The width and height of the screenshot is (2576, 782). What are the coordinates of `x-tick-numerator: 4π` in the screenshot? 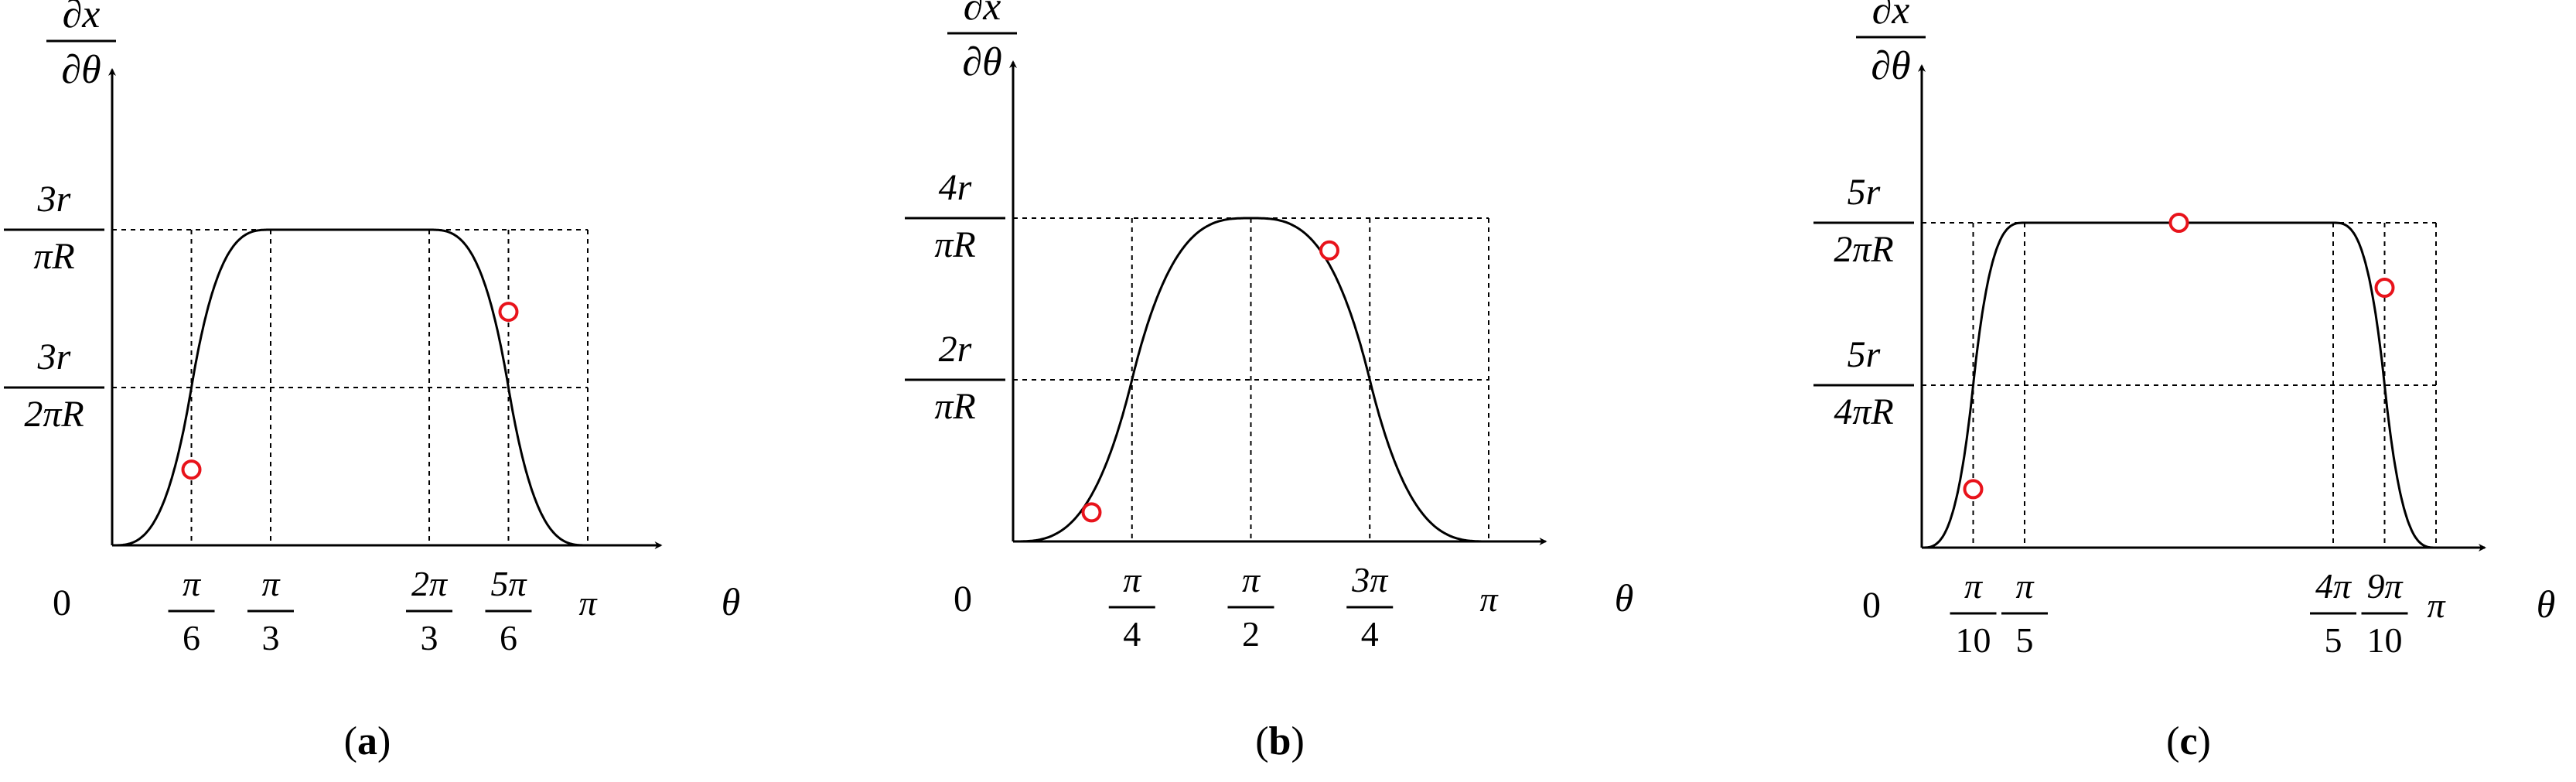 It's located at (2334, 586).